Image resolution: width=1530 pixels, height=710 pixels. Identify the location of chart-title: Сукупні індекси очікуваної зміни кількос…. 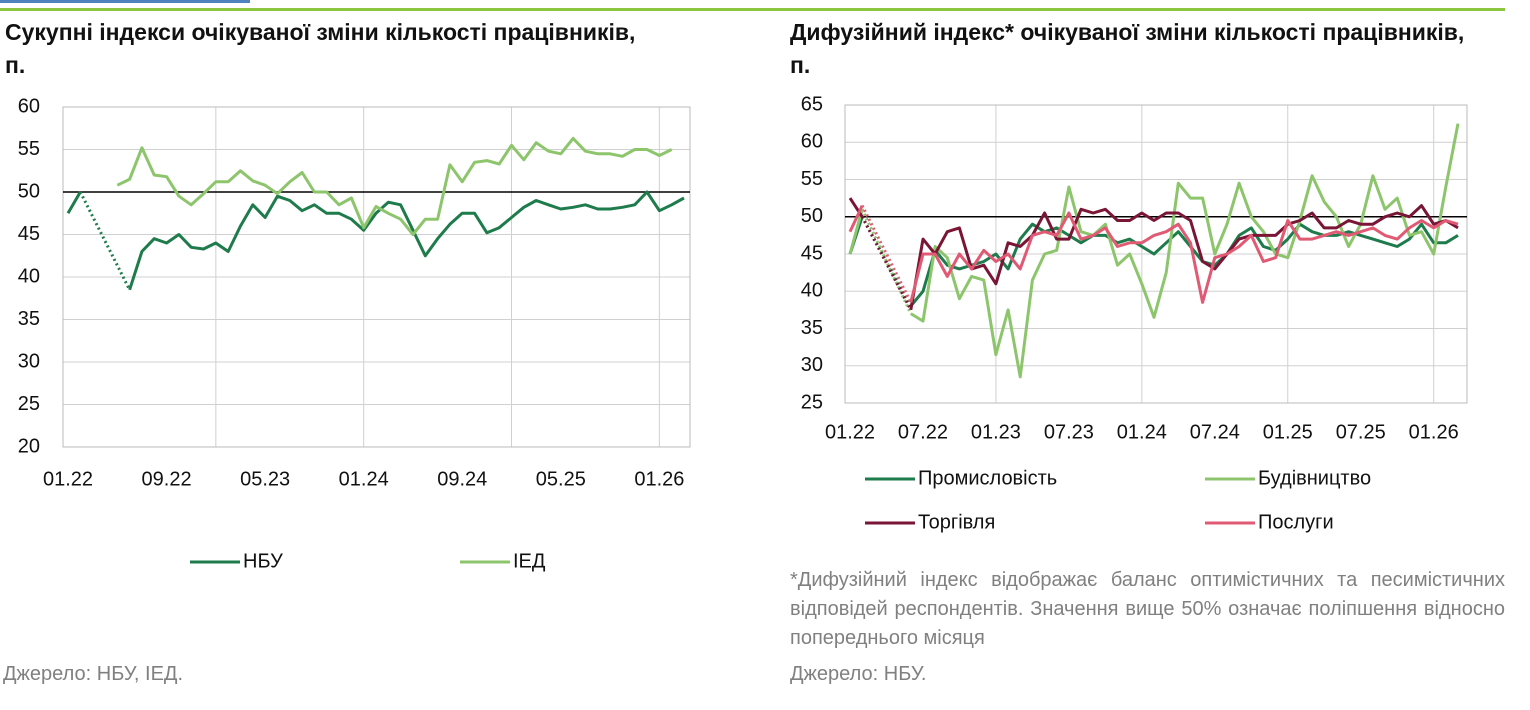
(320, 48).